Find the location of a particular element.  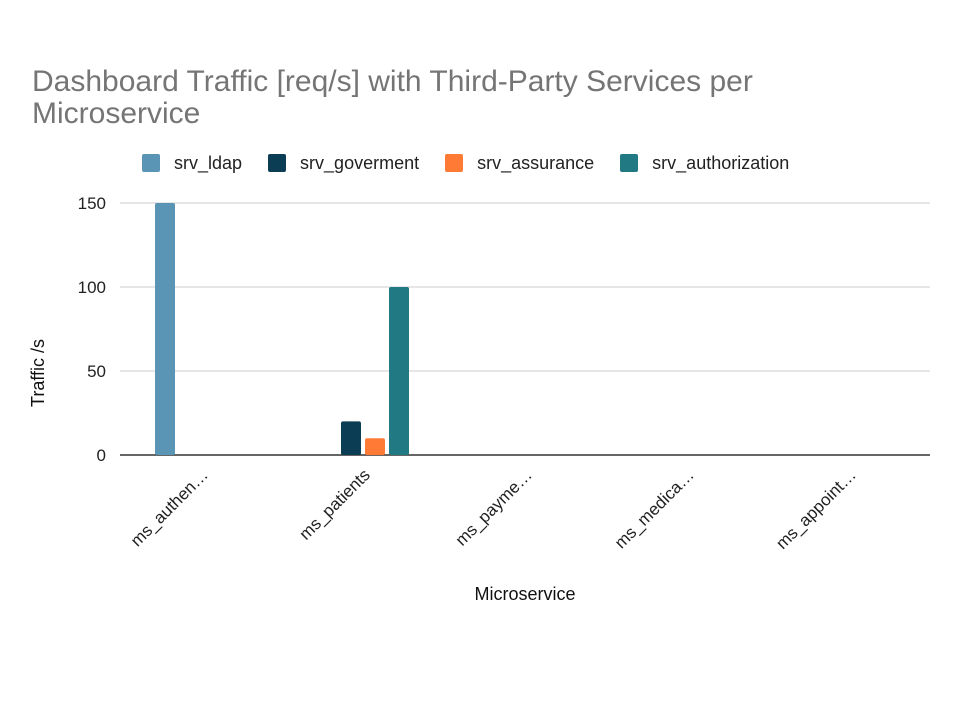

legend-swatch-srv-goverment is located at coordinates (277, 163).